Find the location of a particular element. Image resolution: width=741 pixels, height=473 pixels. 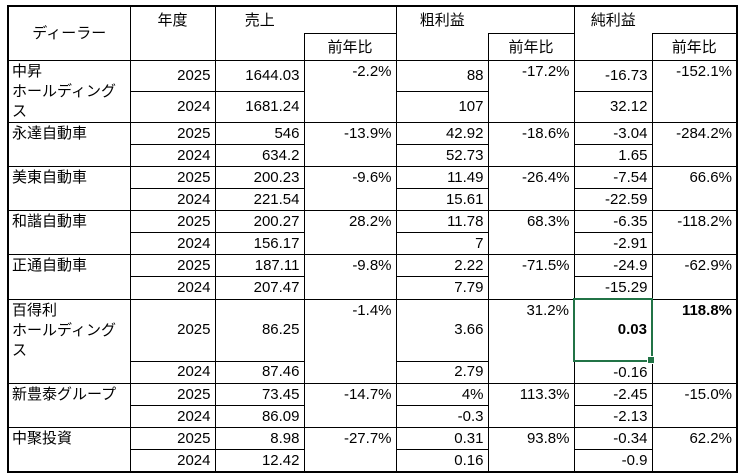

header-net-yoy: 前年比 is located at coordinates (694, 47).